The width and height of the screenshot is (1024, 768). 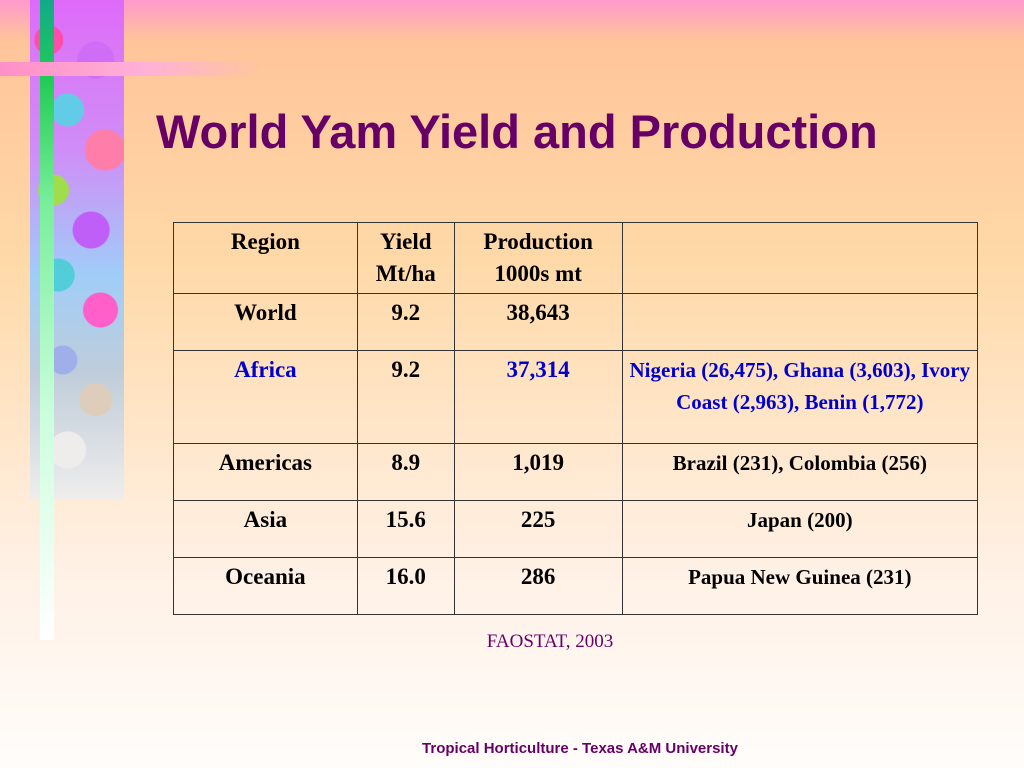 I want to click on cell-production: 286, so click(x=538, y=586).